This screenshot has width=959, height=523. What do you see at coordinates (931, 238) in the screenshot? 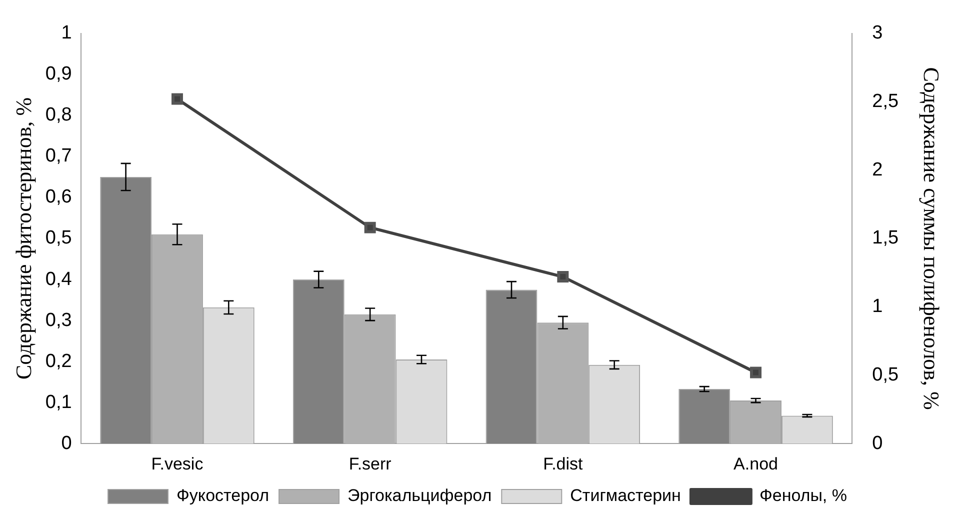
I see `y2-axis-title: Содержание суммы полифенолов, %` at bounding box center [931, 238].